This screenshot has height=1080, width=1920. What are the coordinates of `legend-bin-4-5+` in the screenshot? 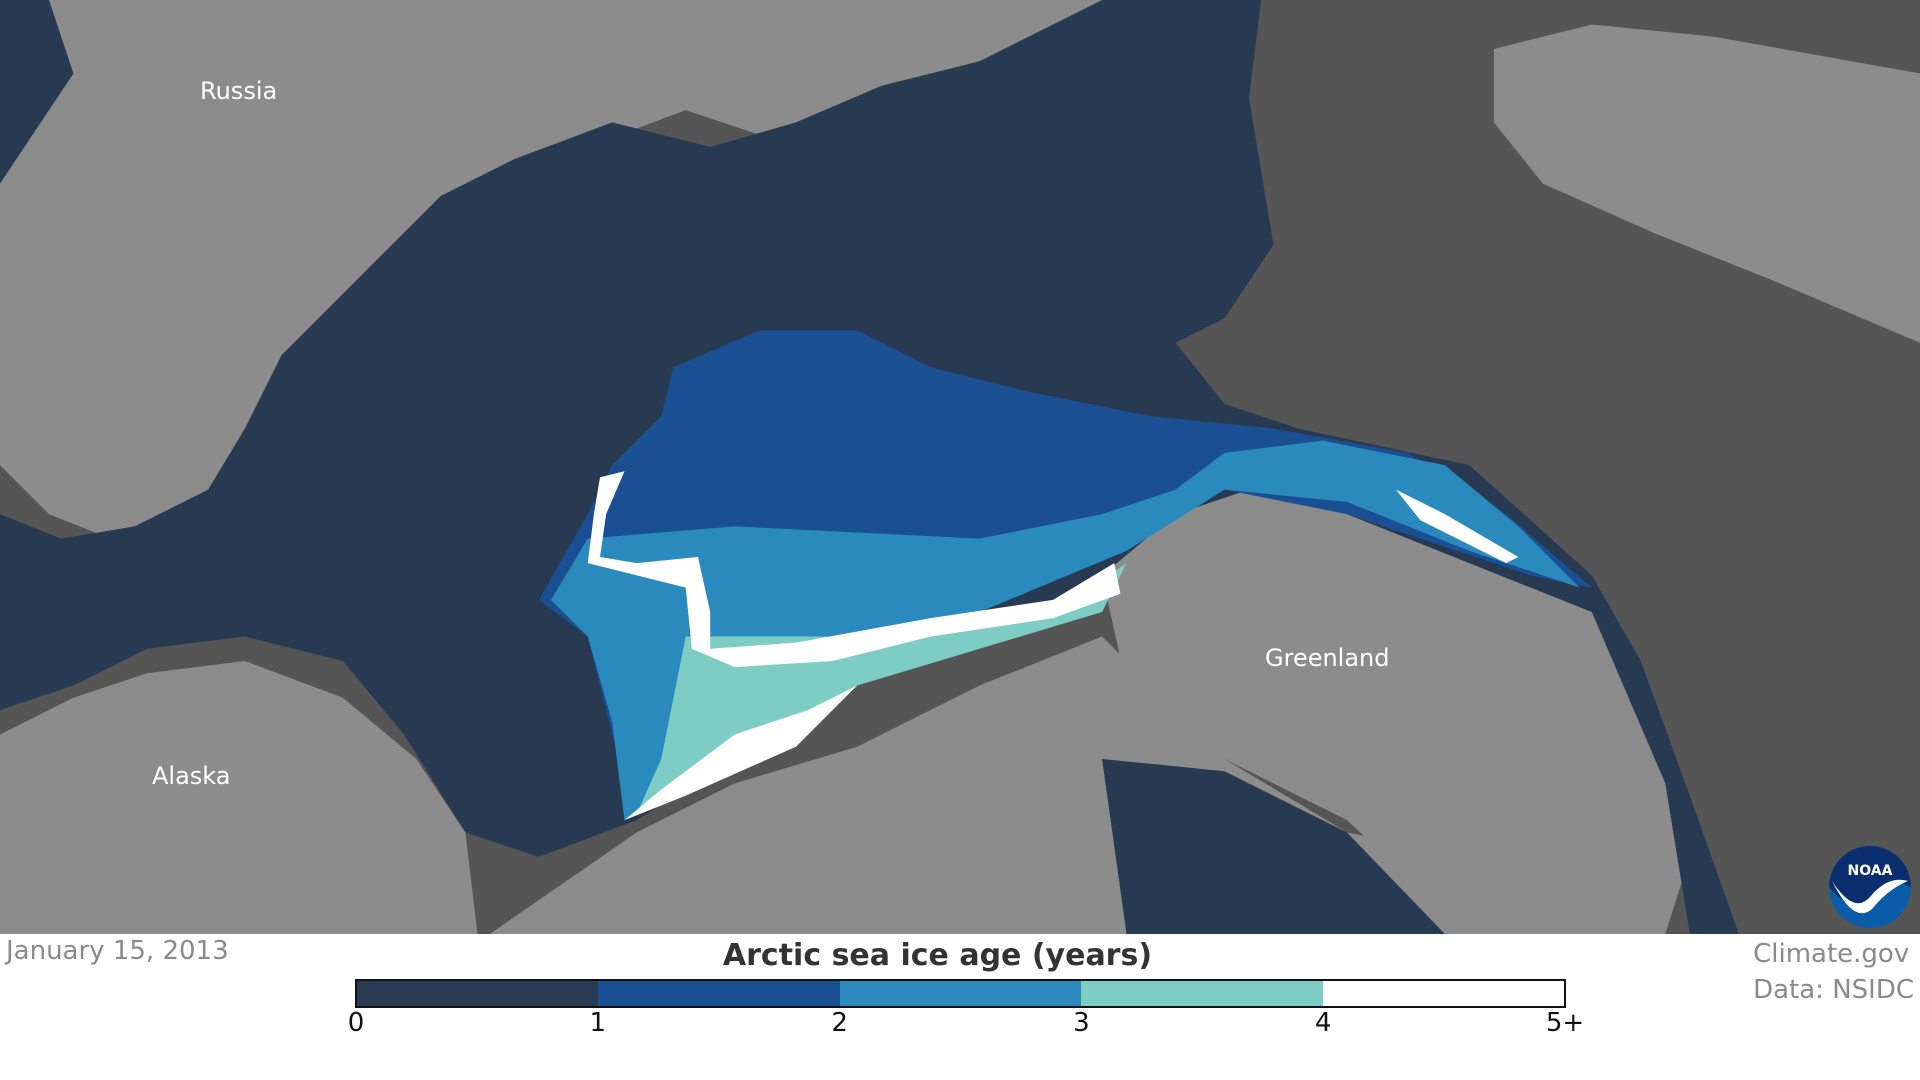 It's located at (1443, 993).